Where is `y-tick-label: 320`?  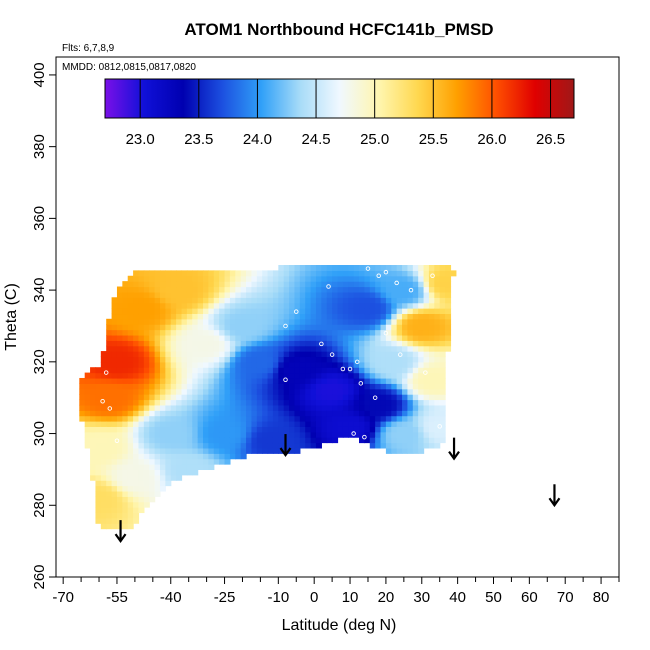 y-tick-label: 320 is located at coordinates (39, 361).